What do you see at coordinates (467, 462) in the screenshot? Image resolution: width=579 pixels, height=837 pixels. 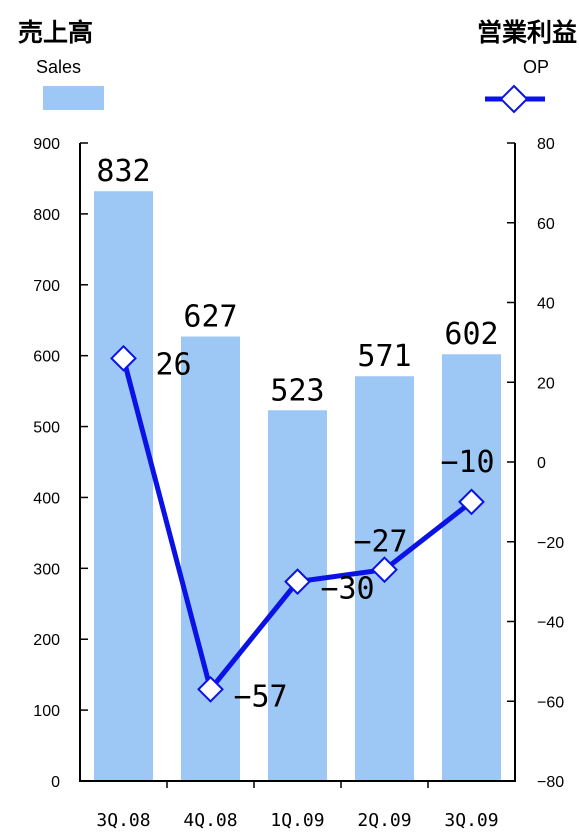 I see `op-value-label: −10` at bounding box center [467, 462].